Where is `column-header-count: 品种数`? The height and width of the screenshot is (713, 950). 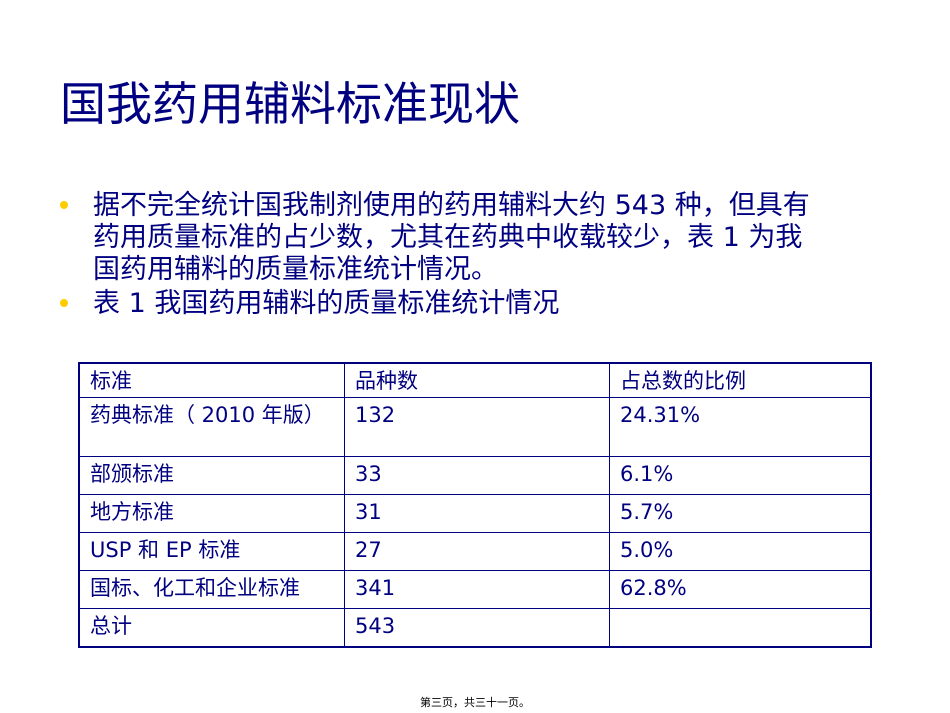 column-header-count: 品种数 is located at coordinates (477, 380).